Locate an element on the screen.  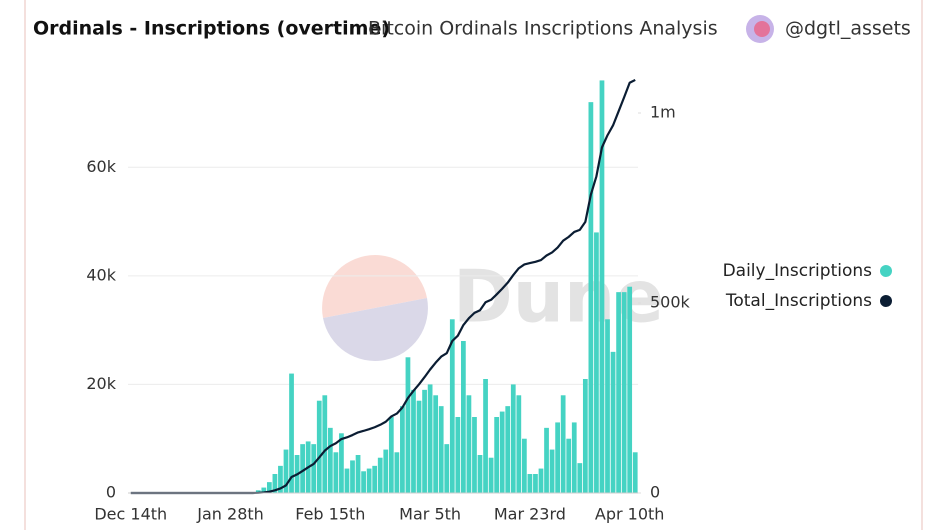
y-tick-label: 20k is located at coordinates (101, 383).